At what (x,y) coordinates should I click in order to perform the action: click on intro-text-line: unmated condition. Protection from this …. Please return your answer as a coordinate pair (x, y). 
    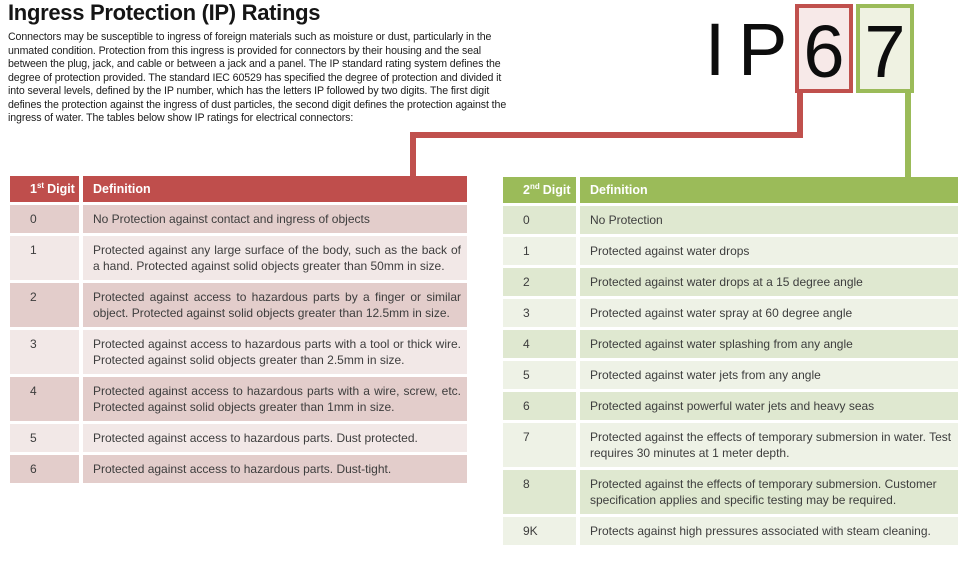
    Looking at the image, I should click on (245, 50).